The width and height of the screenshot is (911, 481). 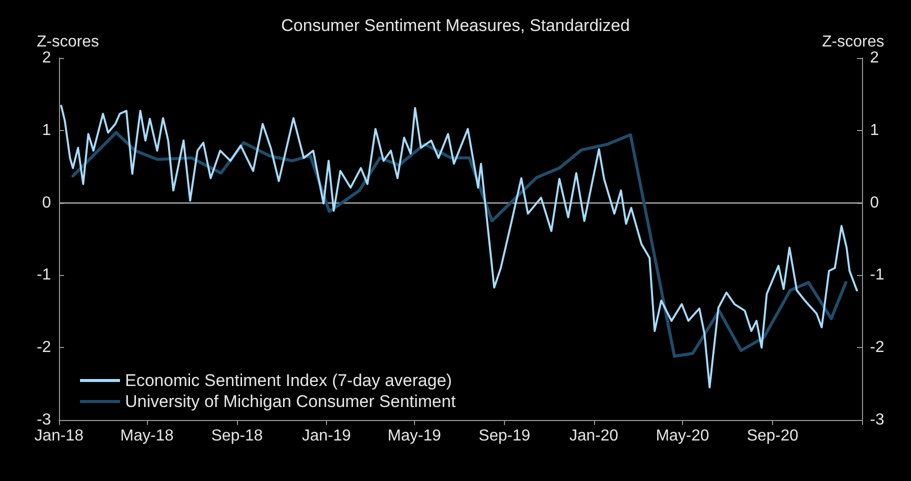 I want to click on x-tick-label: May-18, so click(x=147, y=436).